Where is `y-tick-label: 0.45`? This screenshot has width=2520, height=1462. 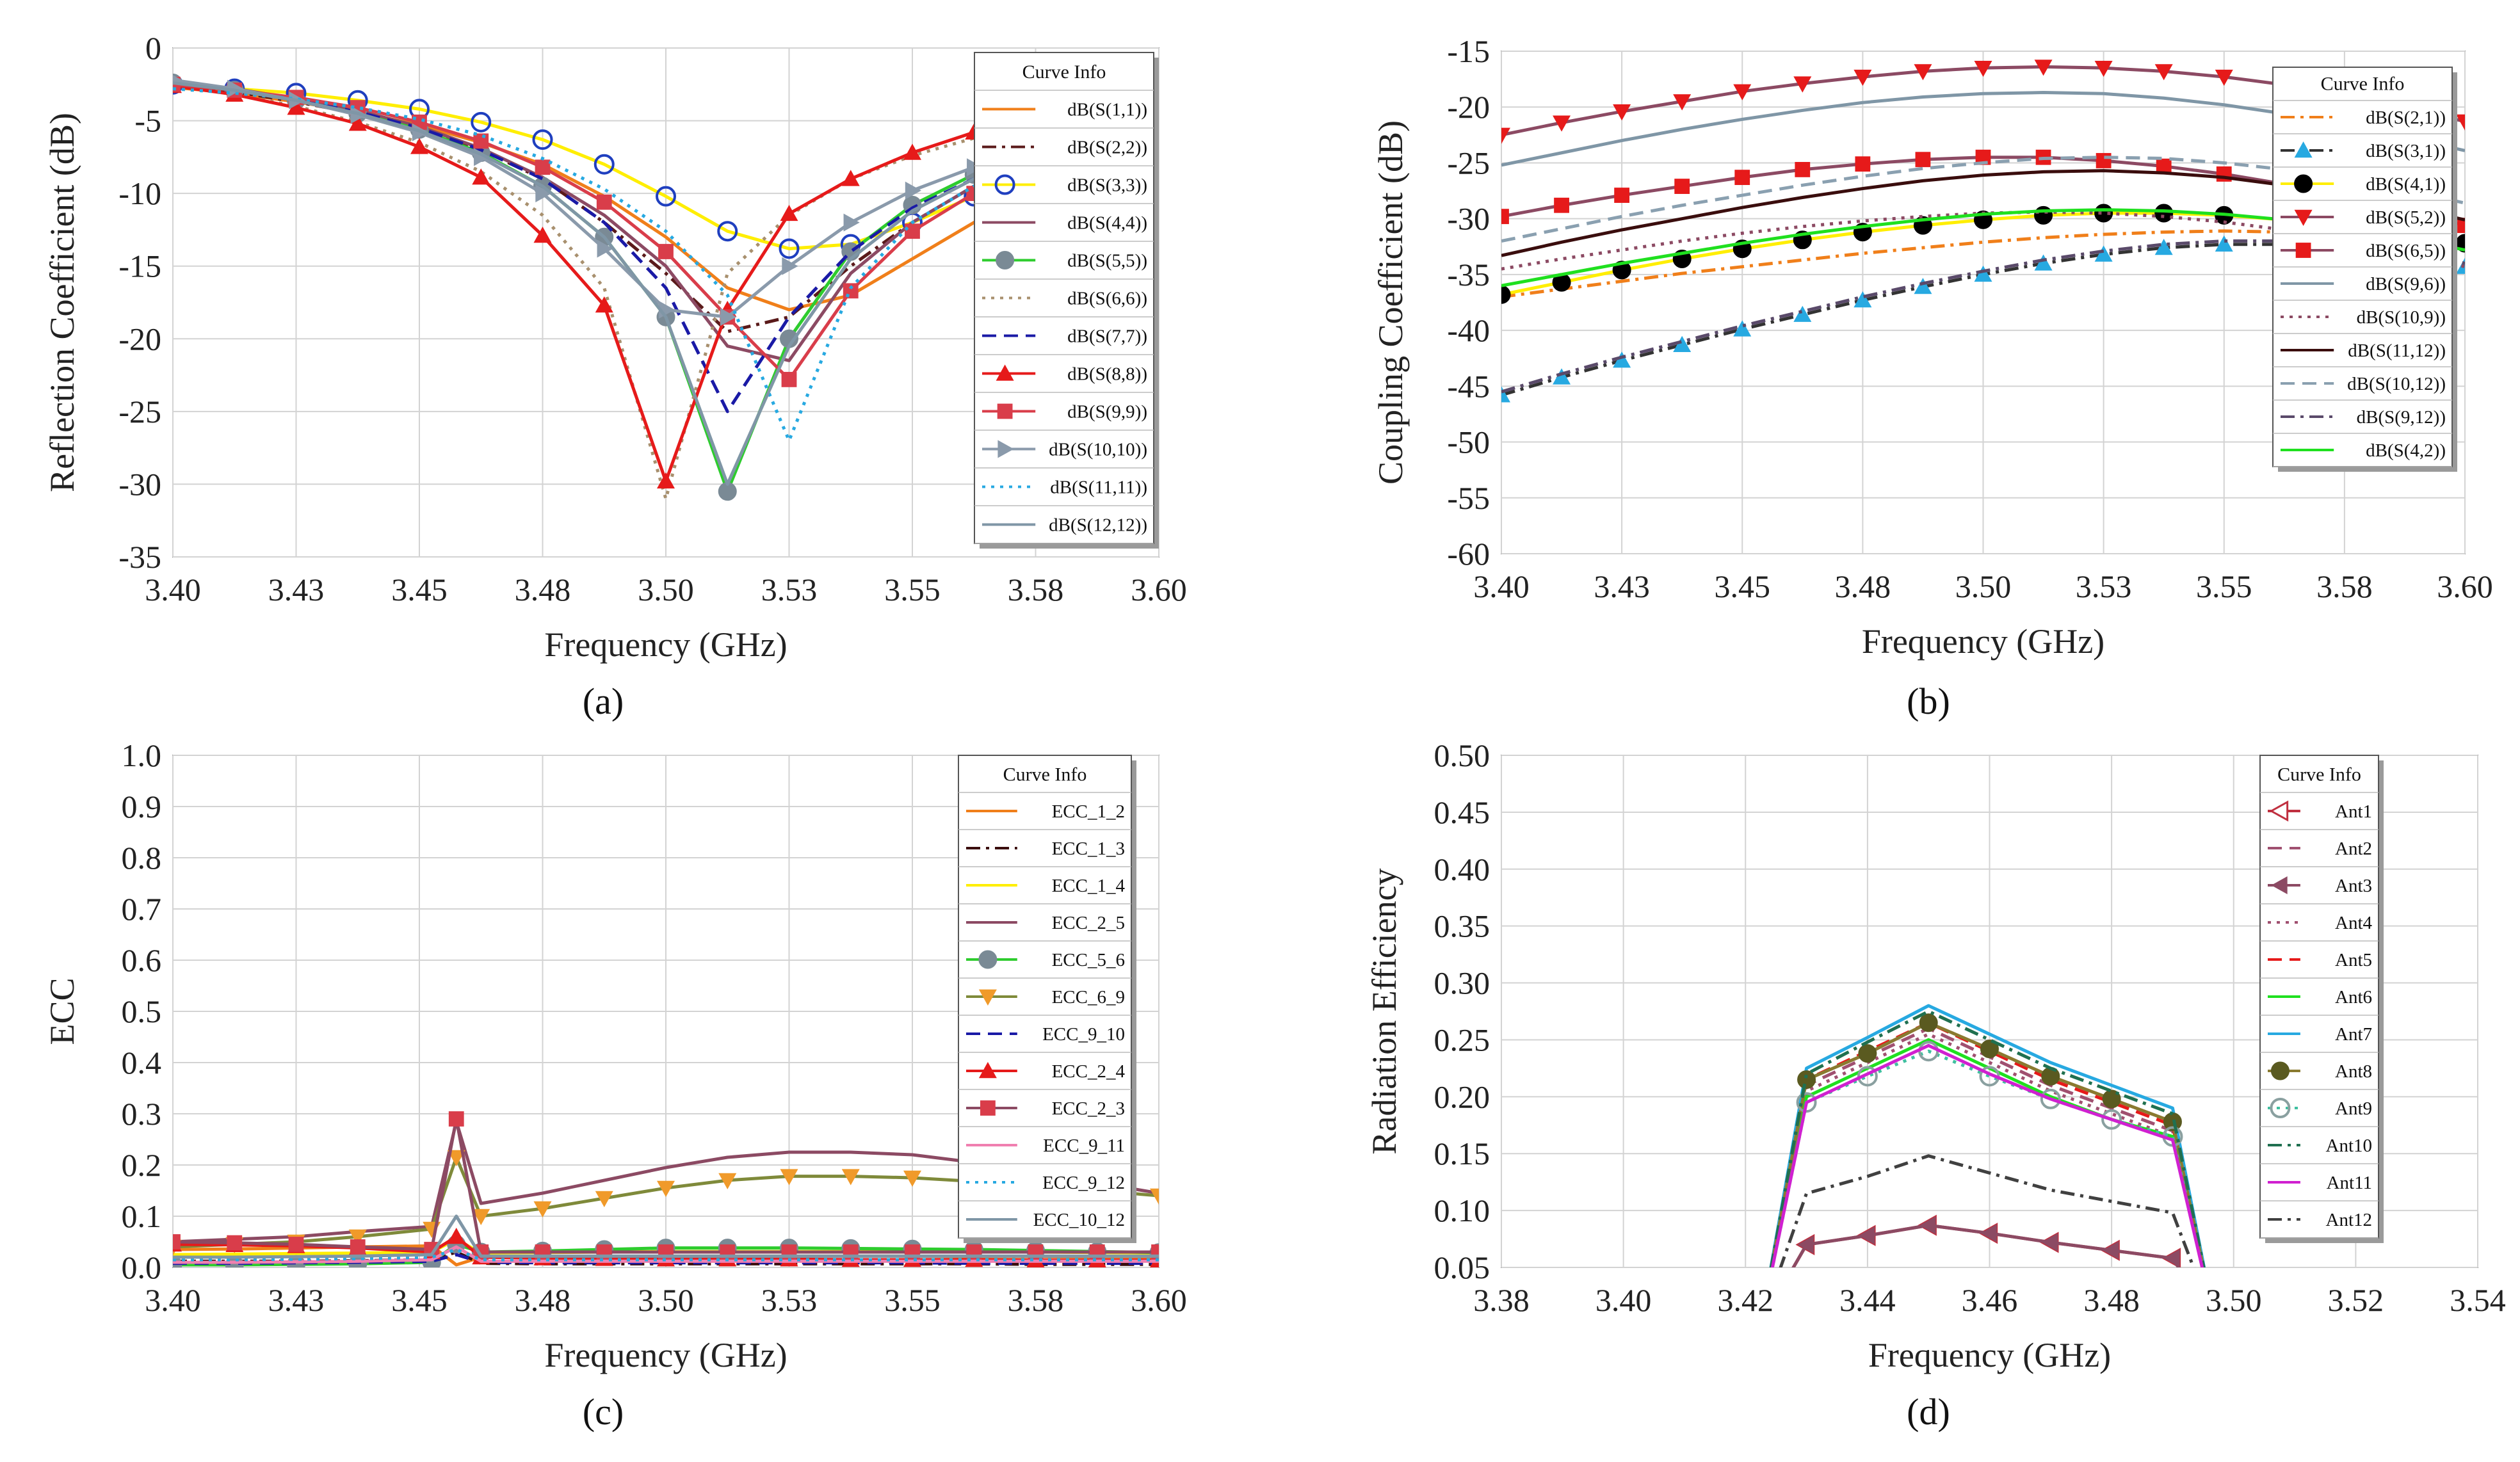 y-tick-label: 0.45 is located at coordinates (1462, 812).